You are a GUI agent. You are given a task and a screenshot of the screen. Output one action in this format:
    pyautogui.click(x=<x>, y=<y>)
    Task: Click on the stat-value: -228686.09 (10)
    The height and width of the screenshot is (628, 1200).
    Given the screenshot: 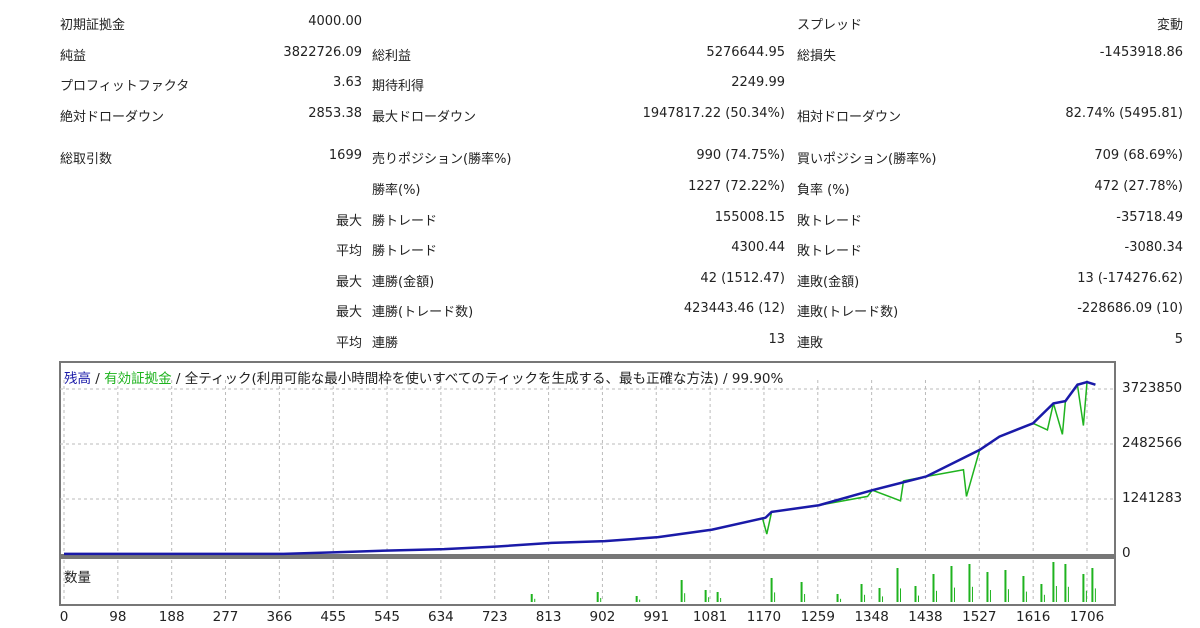 What is the action you would take?
    pyautogui.click(x=1130, y=309)
    